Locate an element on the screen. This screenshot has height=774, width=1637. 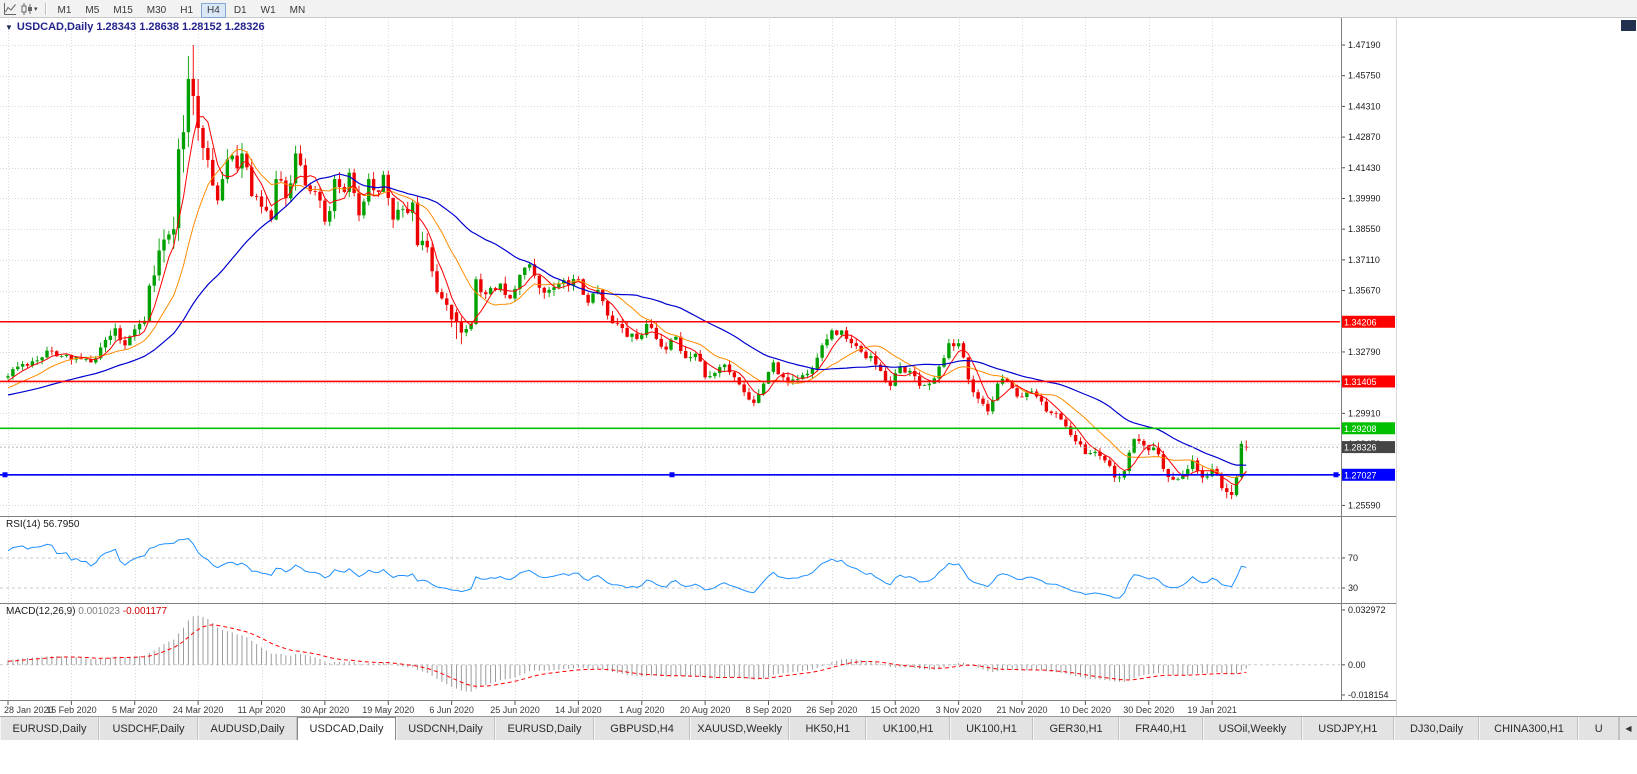
timeframe-button-M1: M1 is located at coordinates (64, 10).